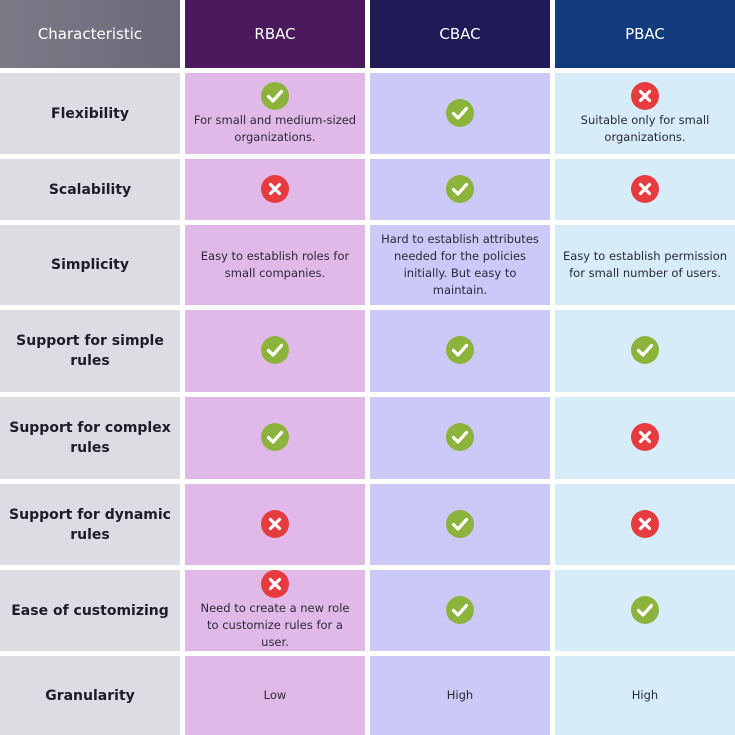 This screenshot has height=735, width=735. Describe the element at coordinates (90, 189) in the screenshot. I see `row-label: Scalability` at that location.